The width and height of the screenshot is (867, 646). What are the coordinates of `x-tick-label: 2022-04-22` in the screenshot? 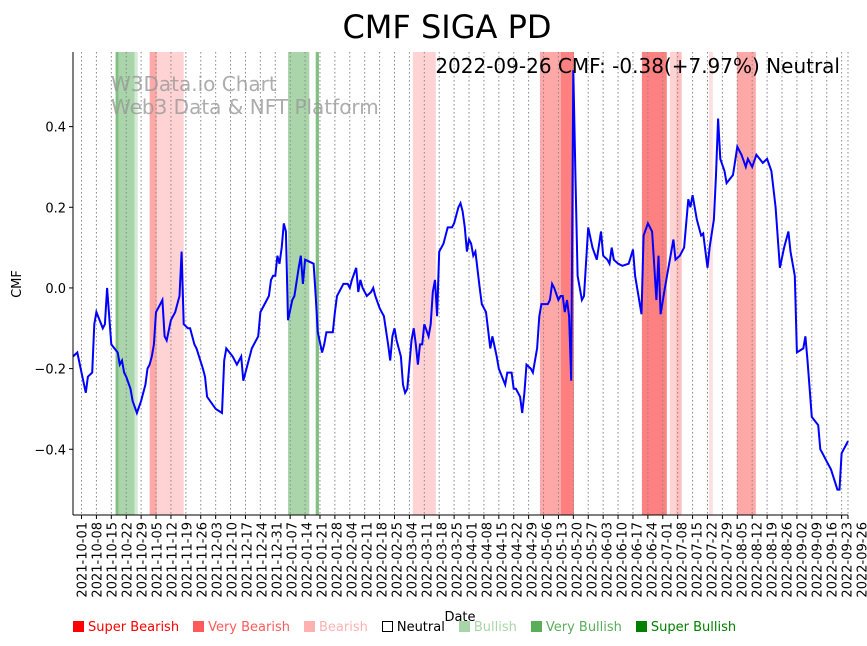 It's located at (518, 560).